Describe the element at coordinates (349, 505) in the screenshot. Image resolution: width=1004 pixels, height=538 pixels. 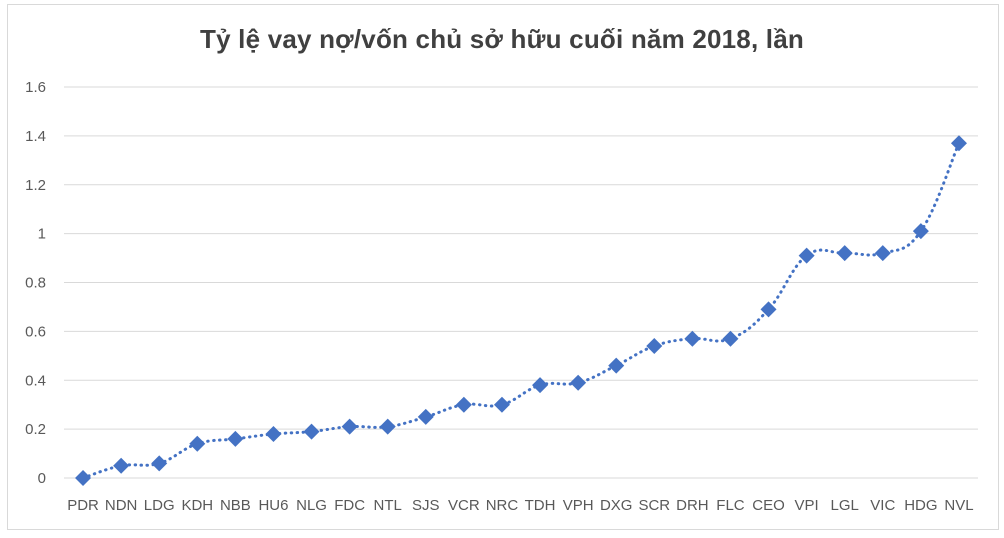
I see `x-tick-label: FDC` at that location.